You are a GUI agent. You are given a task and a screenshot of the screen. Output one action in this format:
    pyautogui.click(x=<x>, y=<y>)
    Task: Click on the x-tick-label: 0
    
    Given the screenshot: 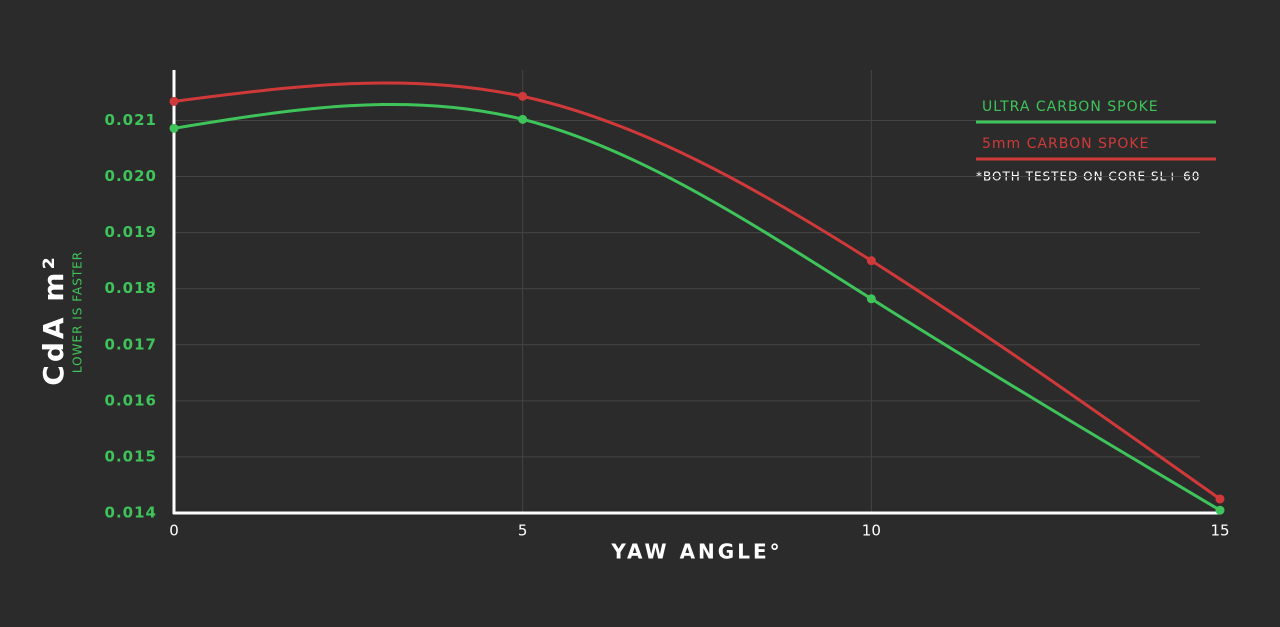 What is the action you would take?
    pyautogui.click(x=174, y=531)
    